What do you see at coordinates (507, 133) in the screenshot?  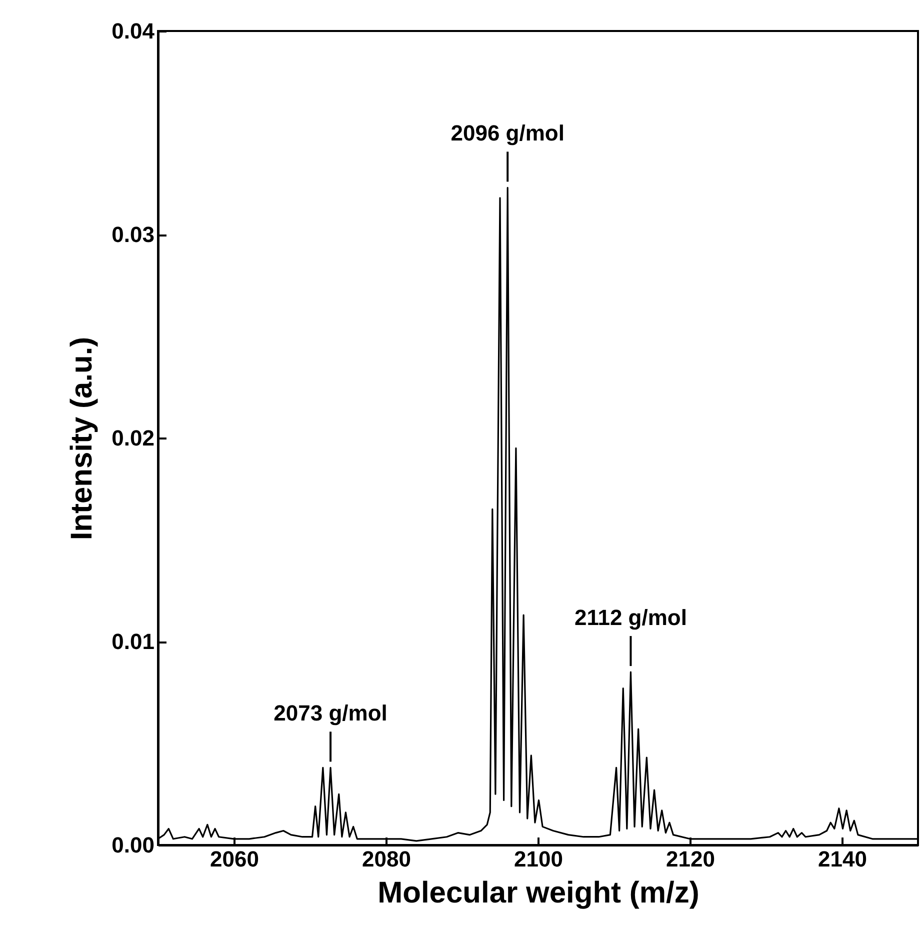 I see `annotation: 2096 g/mol` at bounding box center [507, 133].